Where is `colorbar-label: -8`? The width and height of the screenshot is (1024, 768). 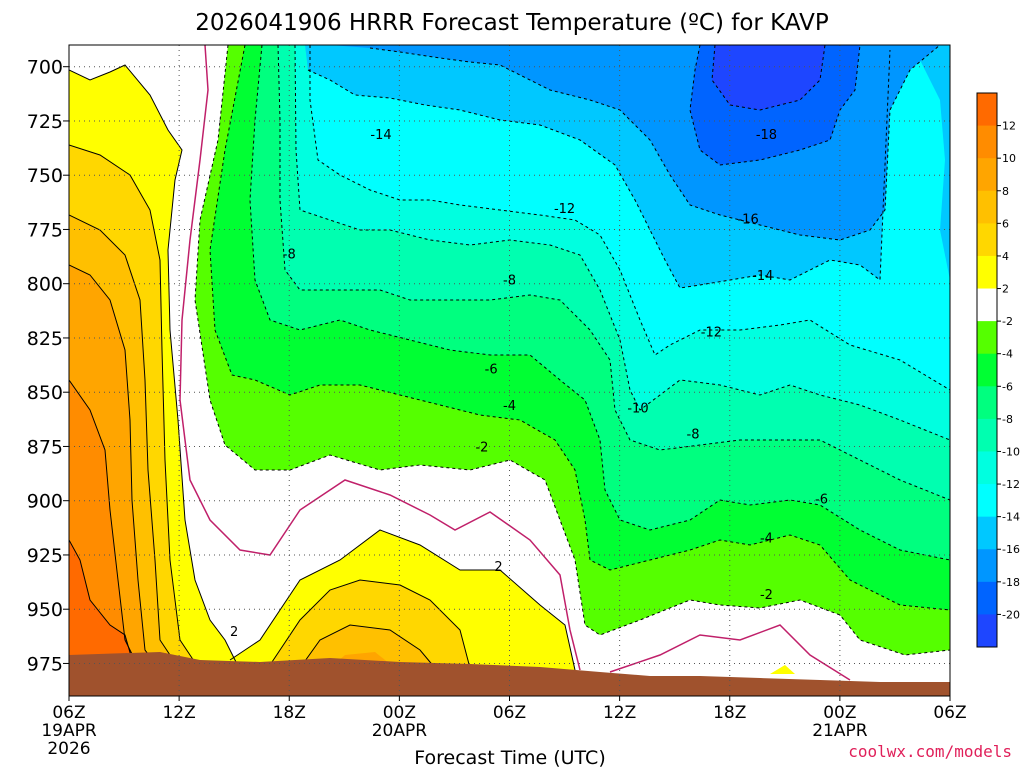 colorbar-label: -8 is located at coordinates (1007, 419).